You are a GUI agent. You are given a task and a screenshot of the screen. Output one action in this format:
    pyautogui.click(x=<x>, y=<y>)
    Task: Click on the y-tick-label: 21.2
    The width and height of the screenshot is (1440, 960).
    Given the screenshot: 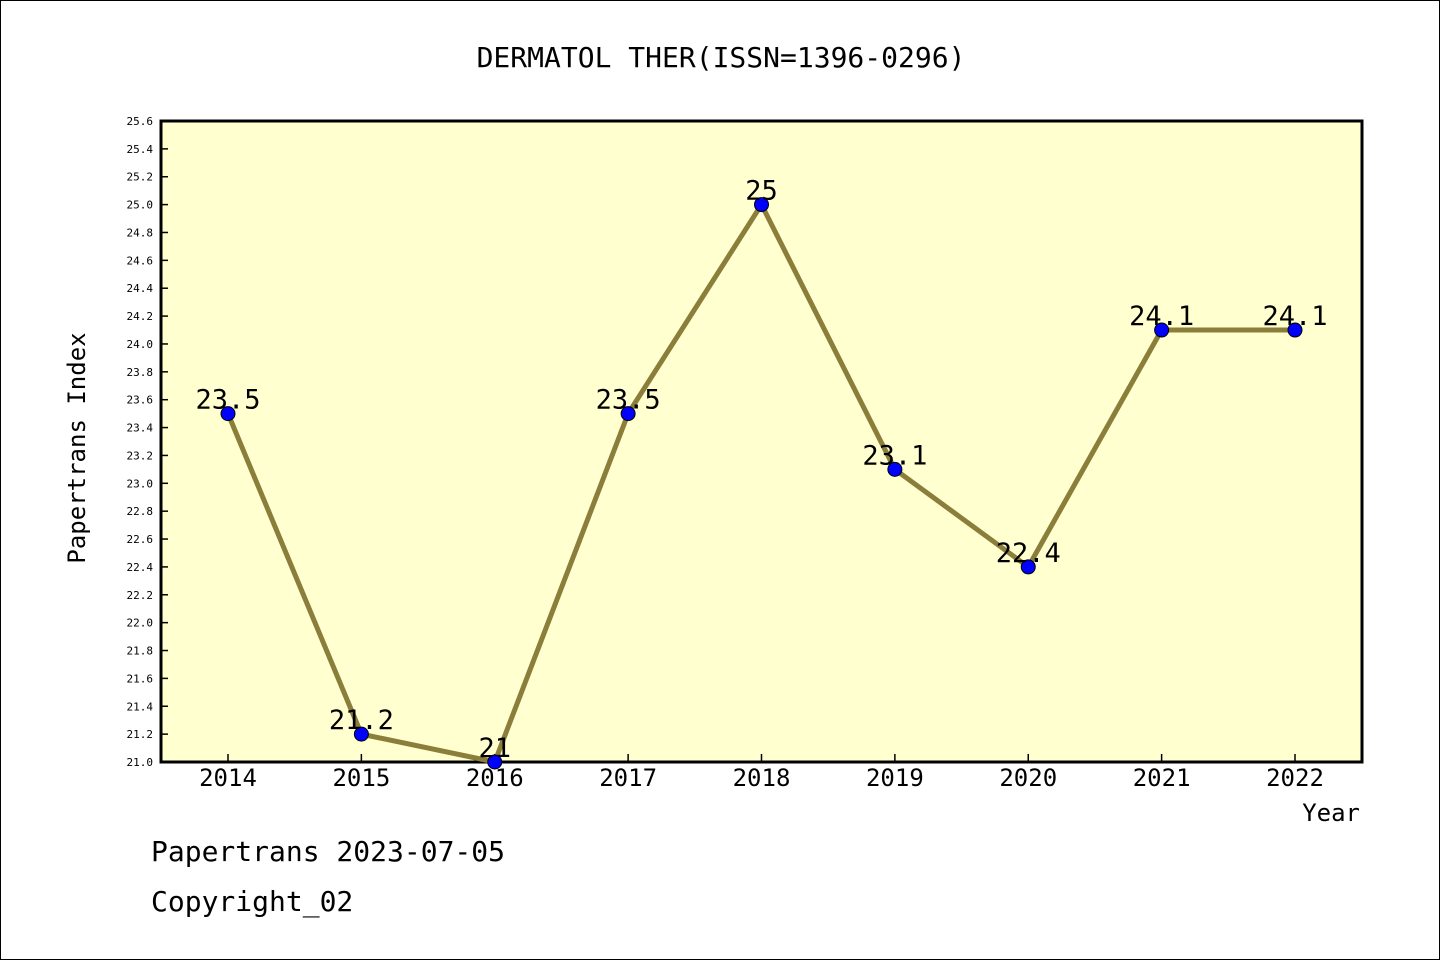 What is the action you would take?
    pyautogui.click(x=140, y=734)
    